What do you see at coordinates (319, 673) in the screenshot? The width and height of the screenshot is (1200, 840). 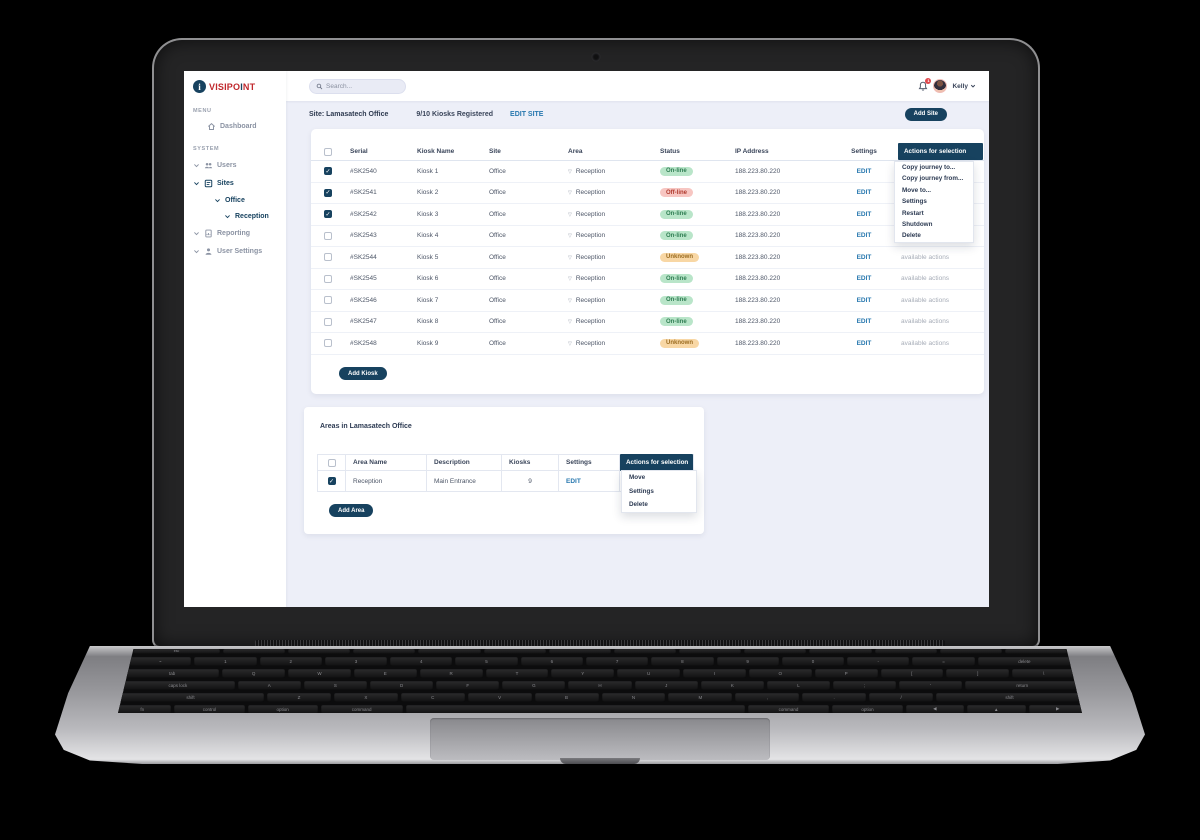 I see `keyboard-key: W` at bounding box center [319, 673].